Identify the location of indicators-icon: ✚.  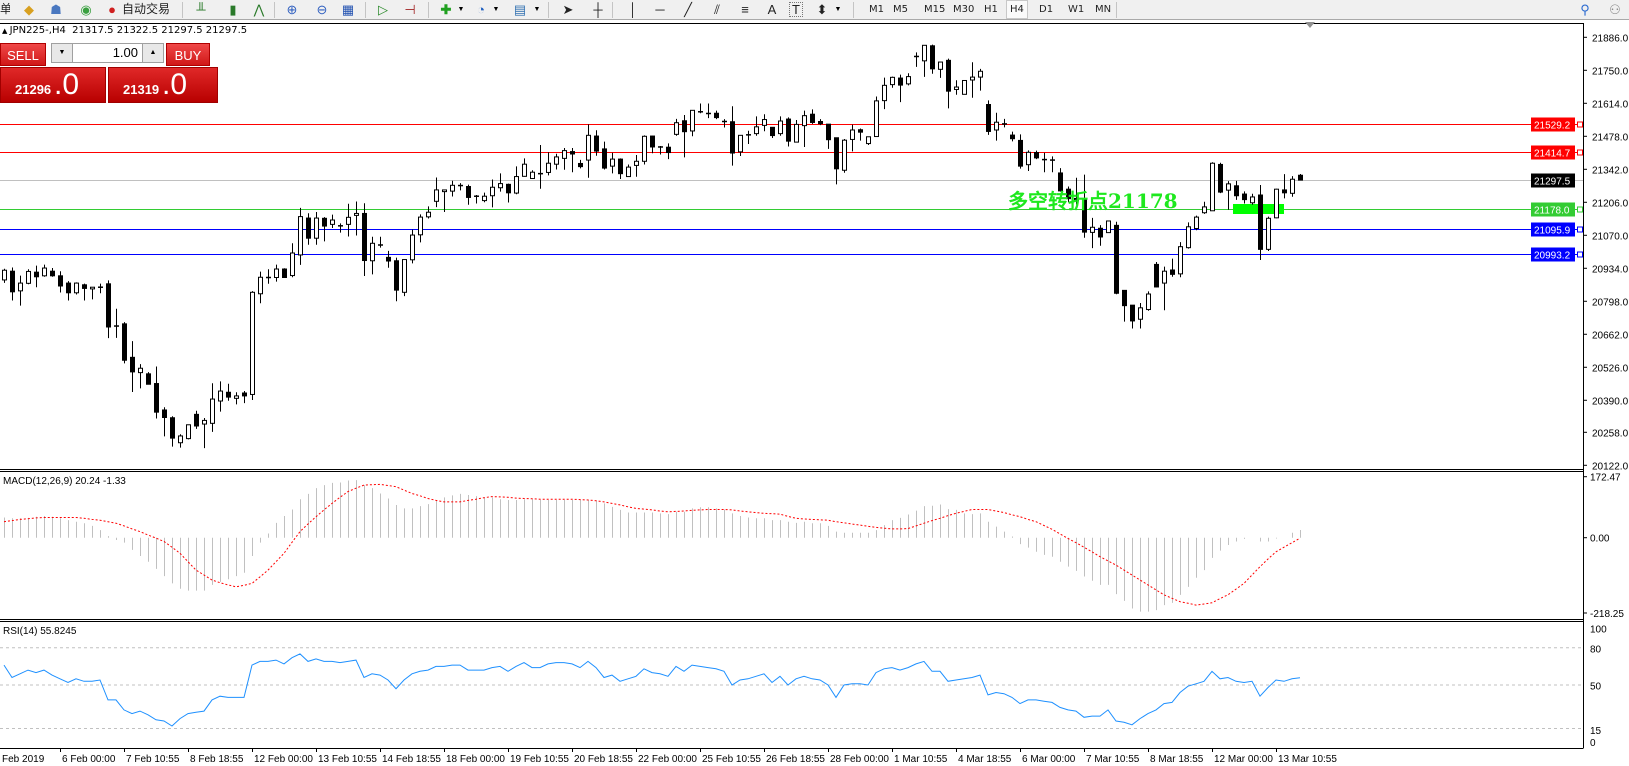
(446, 9).